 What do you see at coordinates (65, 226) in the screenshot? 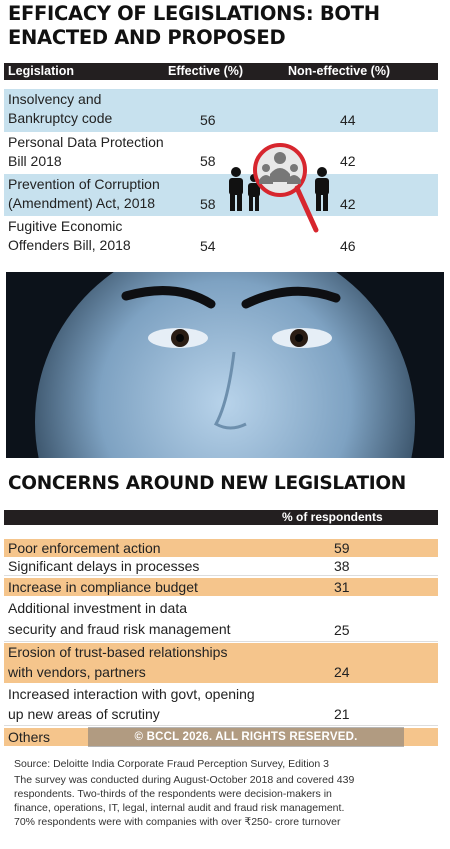
I see `legislation-name-line1: Fugitive Economic` at bounding box center [65, 226].